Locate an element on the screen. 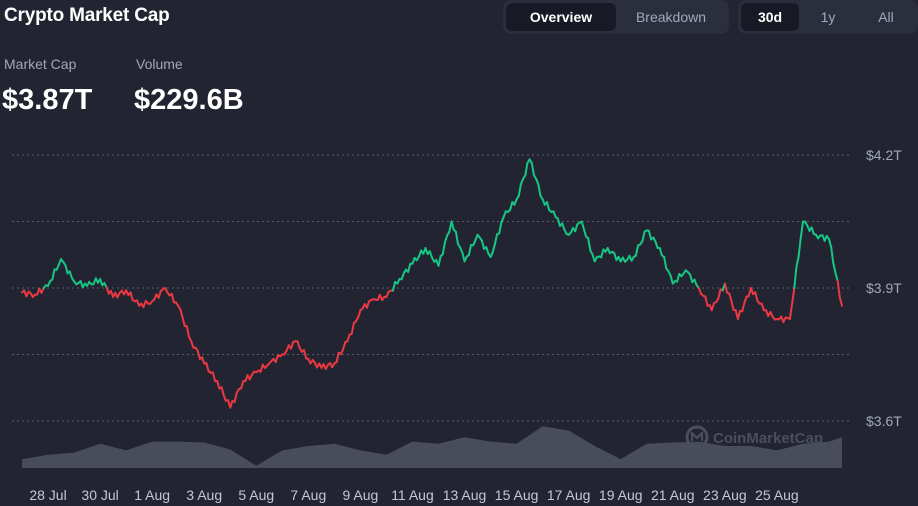  volume-value: $229.6B is located at coordinates (189, 100).